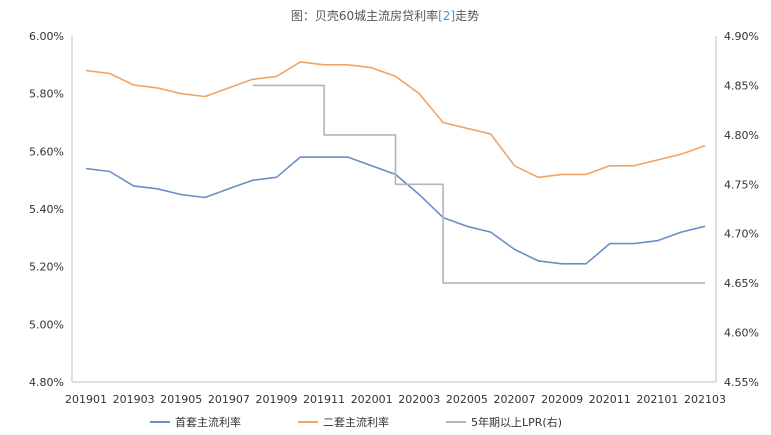 This screenshot has height=435, width=771. Describe the element at coordinates (657, 399) in the screenshot. I see `x-tick-label: 202101` at that location.